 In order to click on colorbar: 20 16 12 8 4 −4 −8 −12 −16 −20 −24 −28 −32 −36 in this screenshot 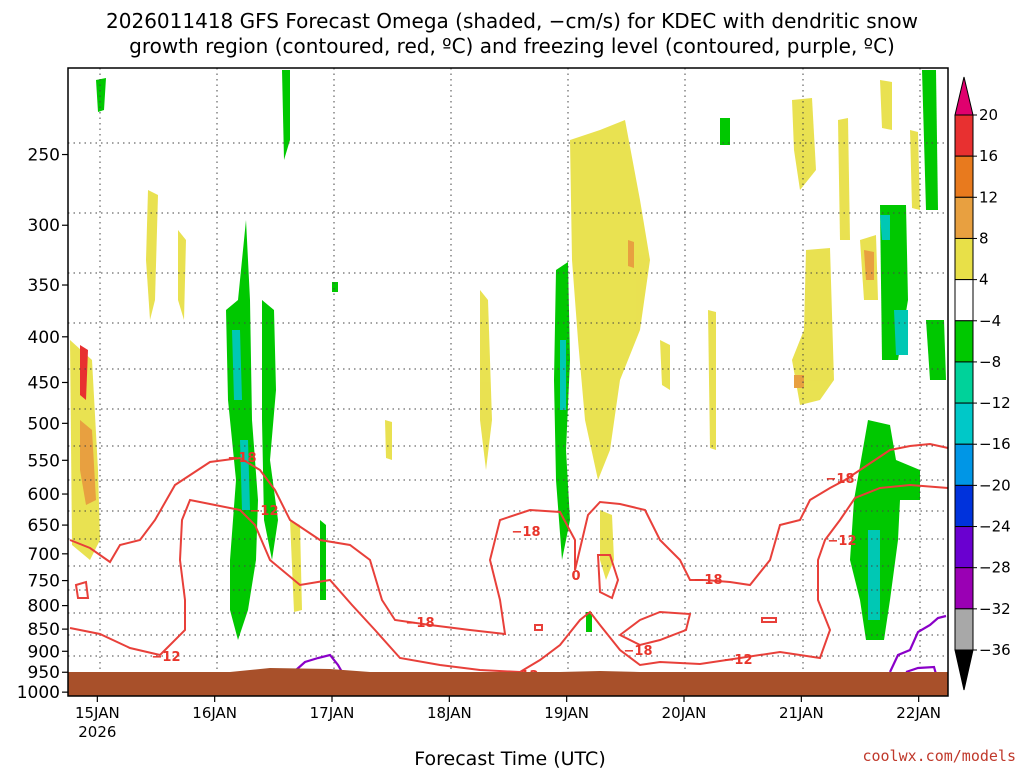, I will do `click(982, 383)`.